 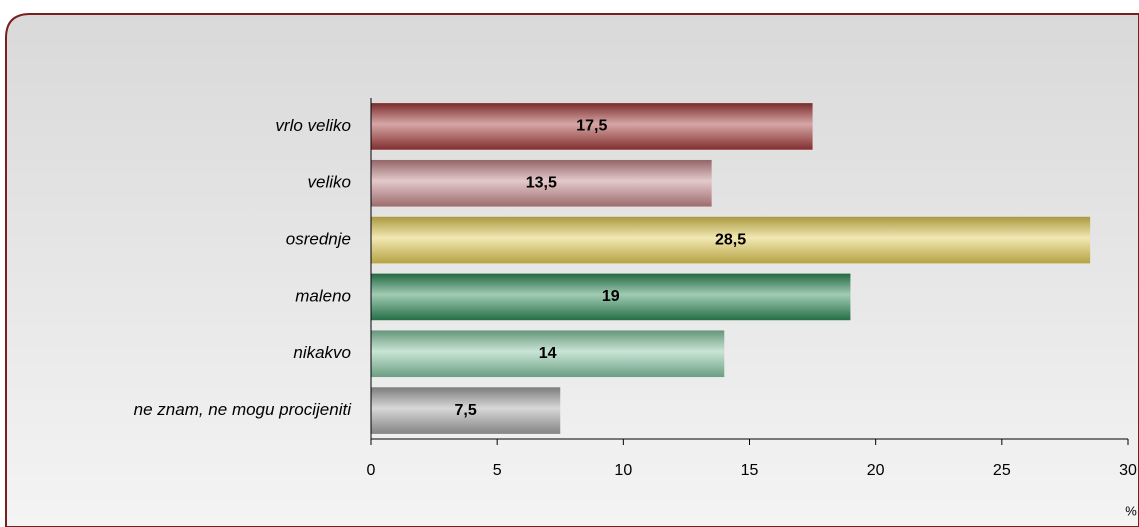 I want to click on data-label: 19, so click(x=611, y=296).